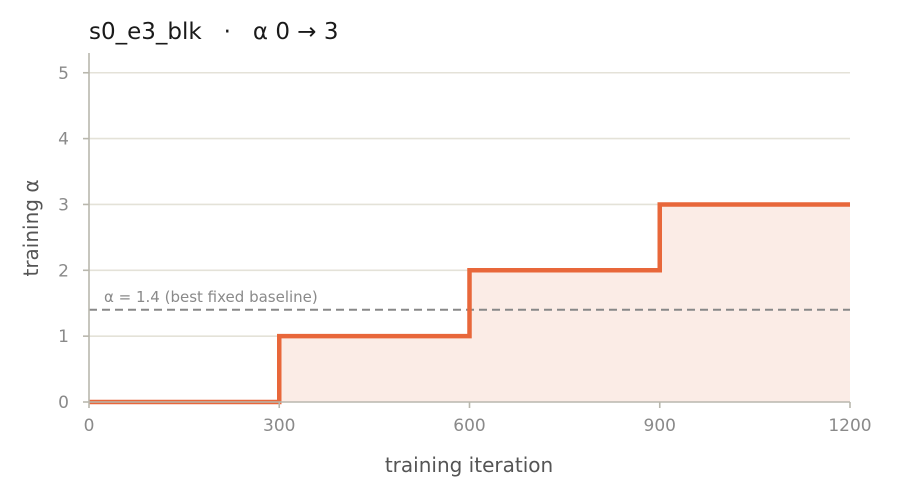 The height and width of the screenshot is (497, 898). I want to click on y-axis-ticks: 0 1 2 3 4 5, so click(73, 238).